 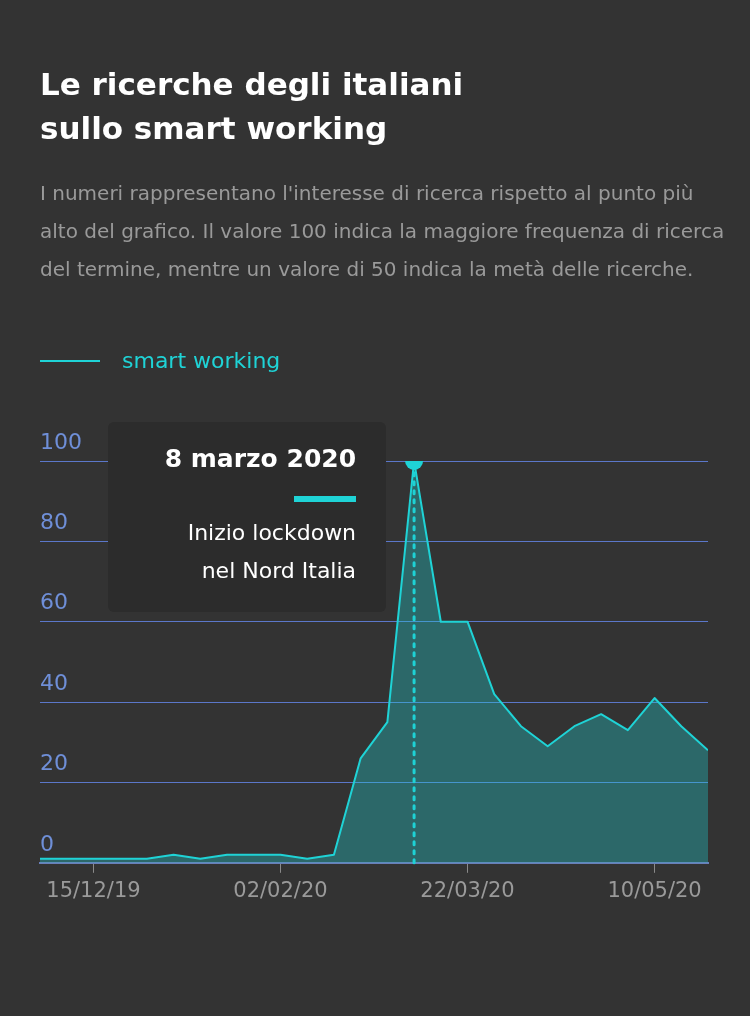 What do you see at coordinates (54, 682) in the screenshot?
I see `y-tick-label: 40` at bounding box center [54, 682].